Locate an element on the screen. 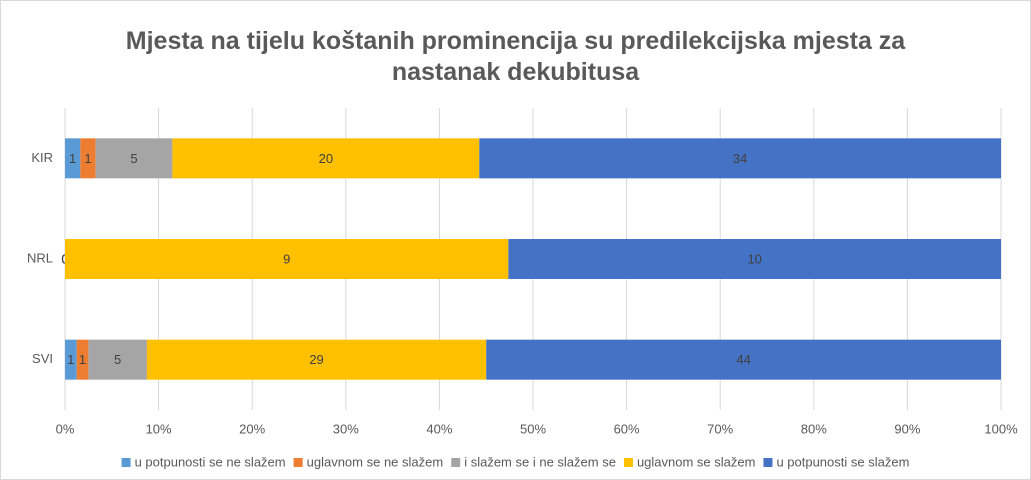 This screenshot has width=1031, height=480. x-tick-label: 90% is located at coordinates (907, 428).